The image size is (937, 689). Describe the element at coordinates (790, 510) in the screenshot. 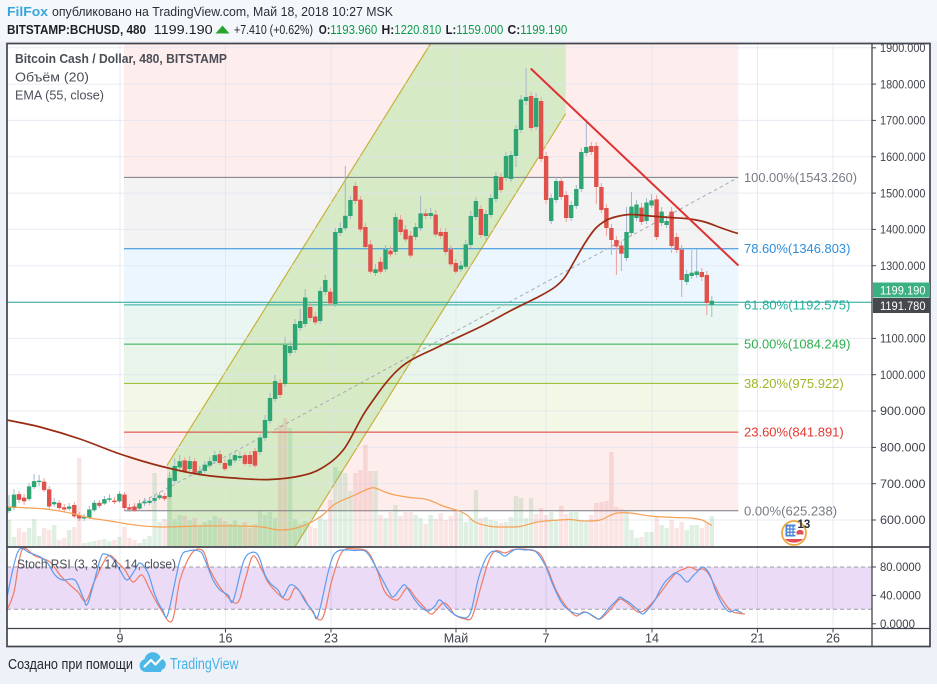

I see `svg-text: 0.00%(625.238)` at that location.